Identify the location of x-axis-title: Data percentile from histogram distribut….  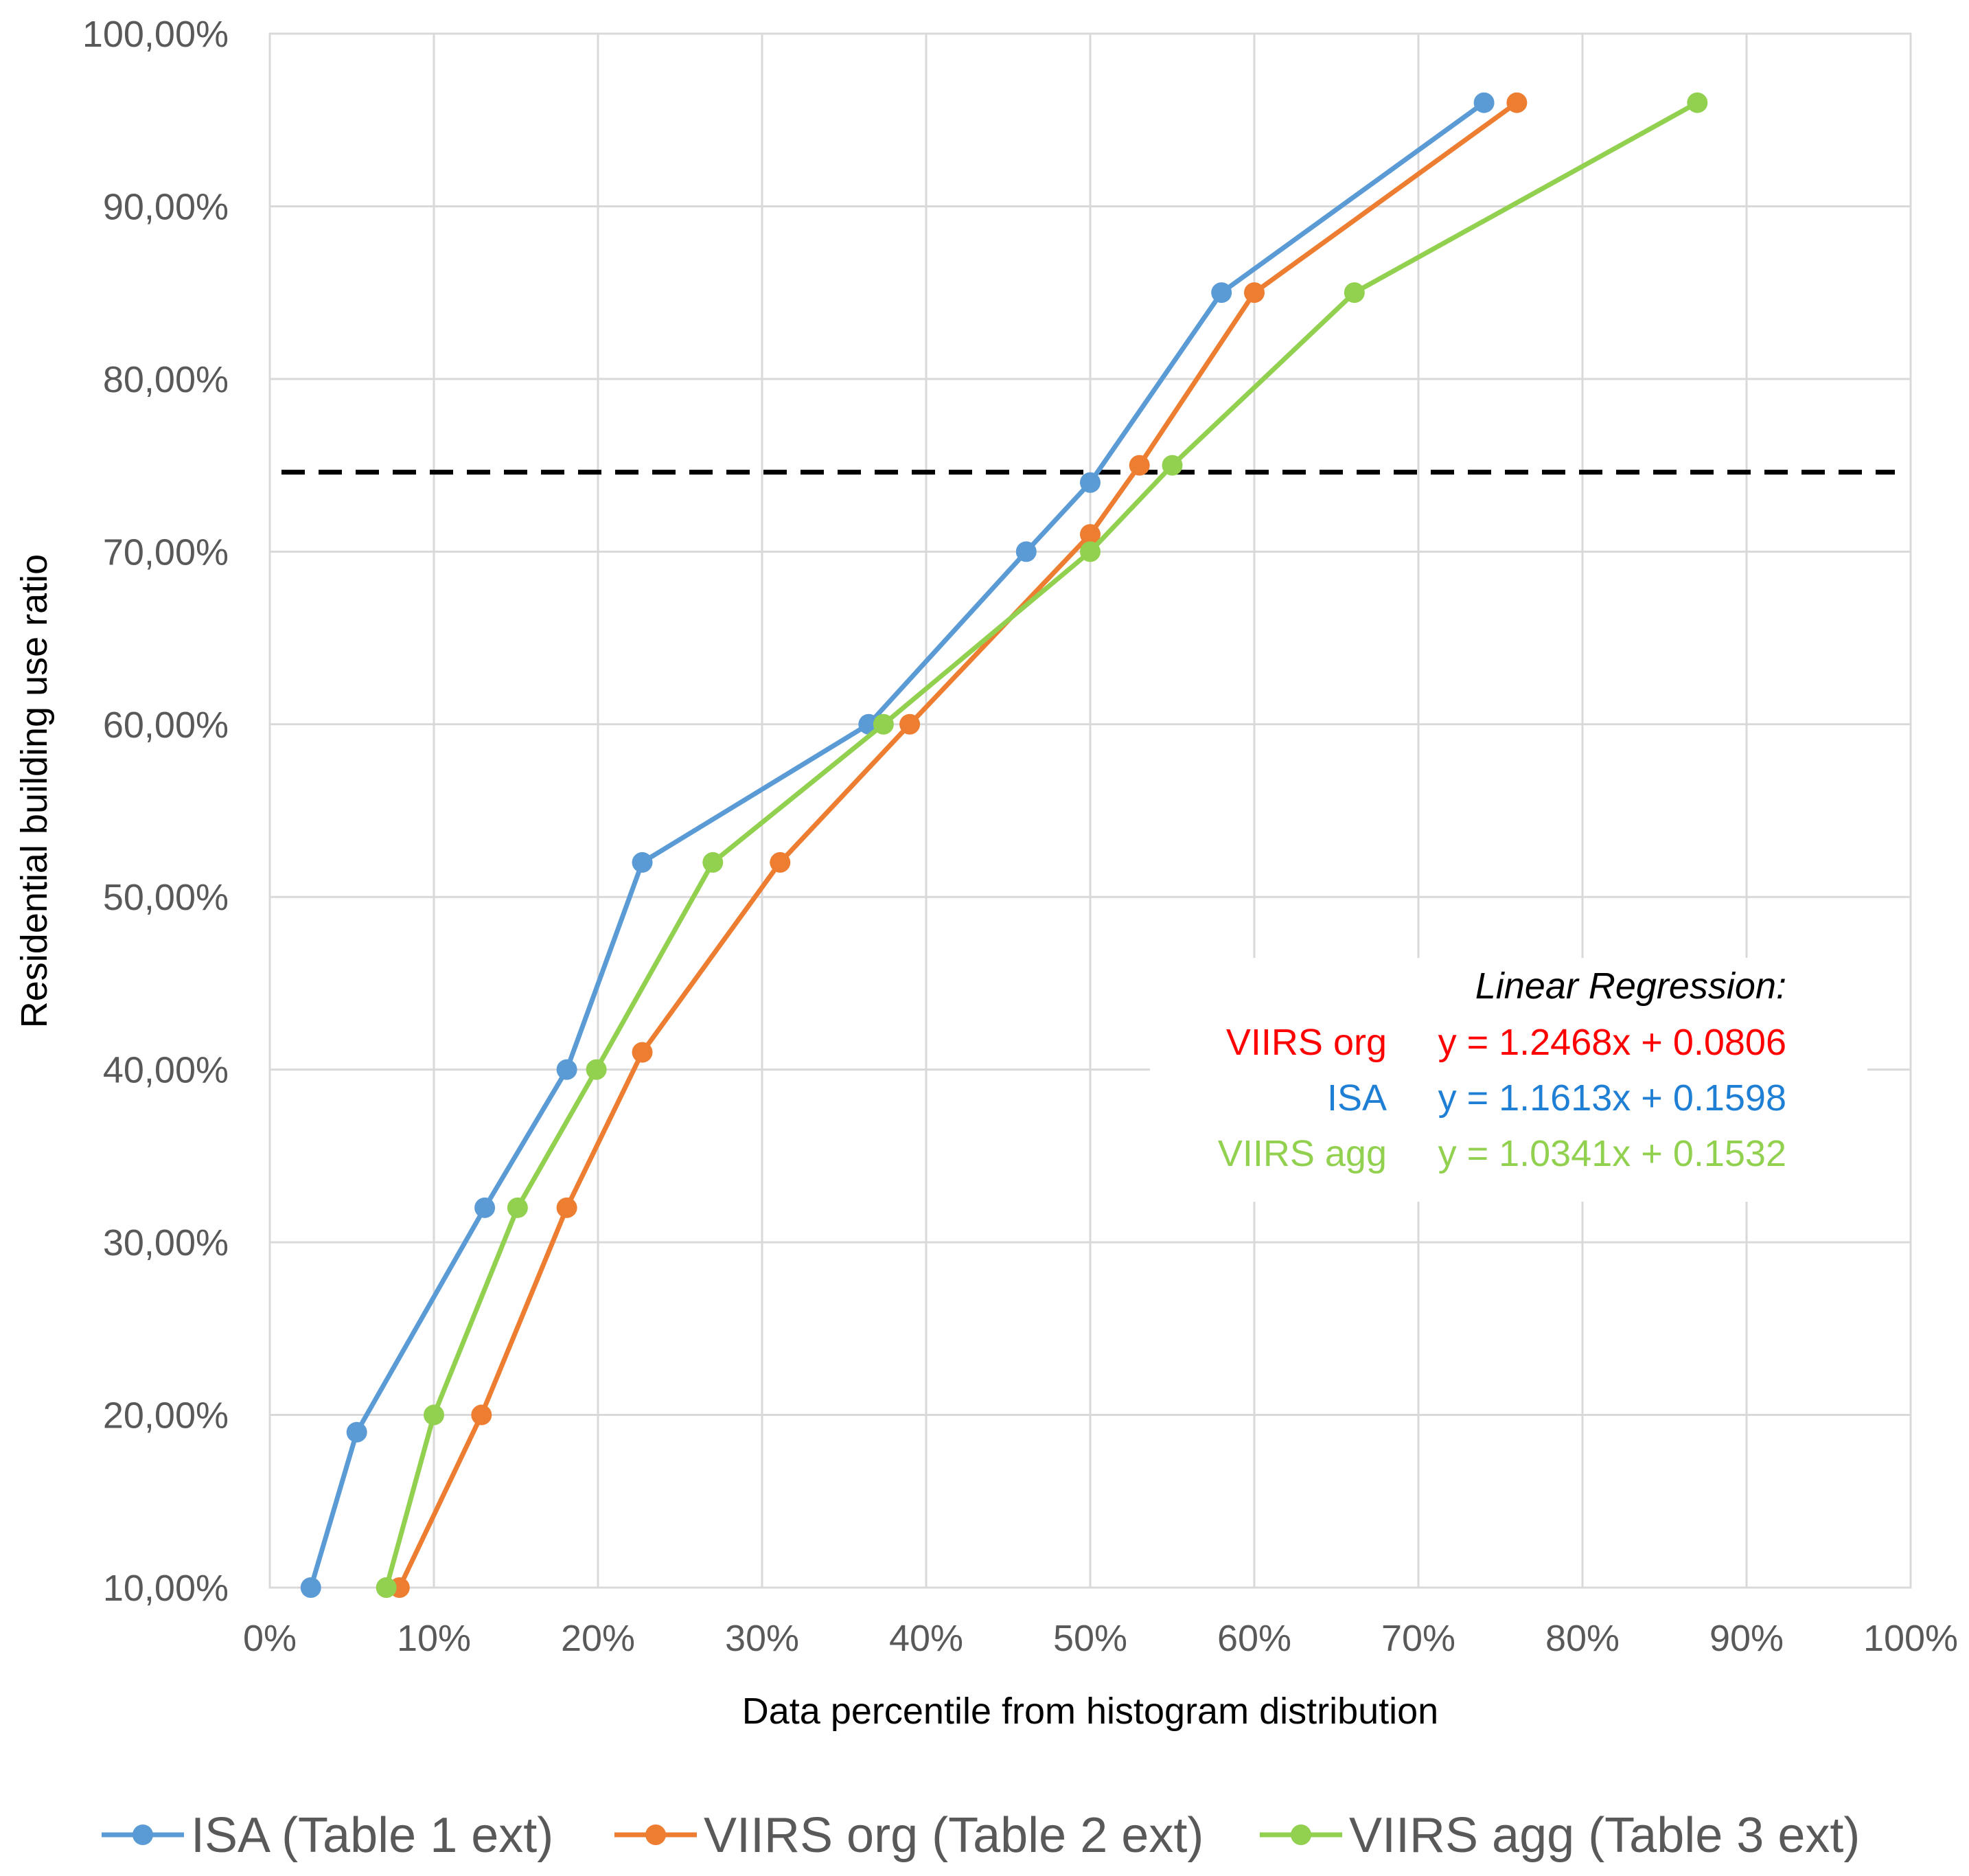
(1090, 1711).